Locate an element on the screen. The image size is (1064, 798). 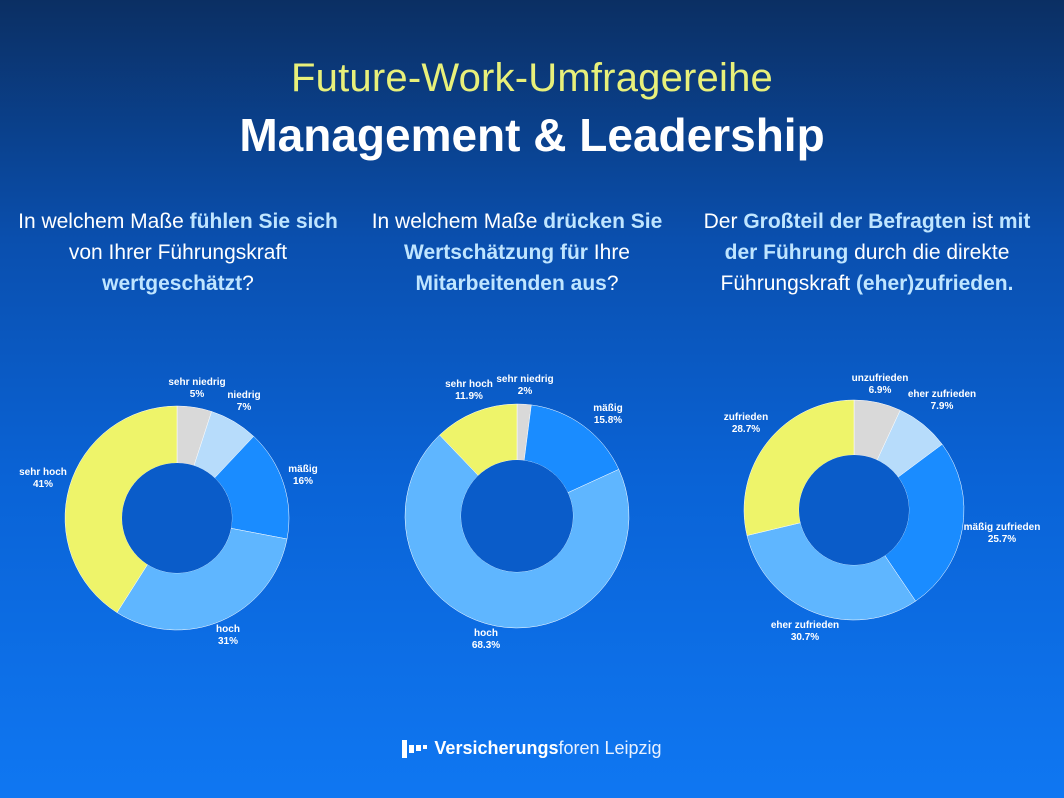
donut-2-value-1: 15.8% is located at coordinates (608, 420).